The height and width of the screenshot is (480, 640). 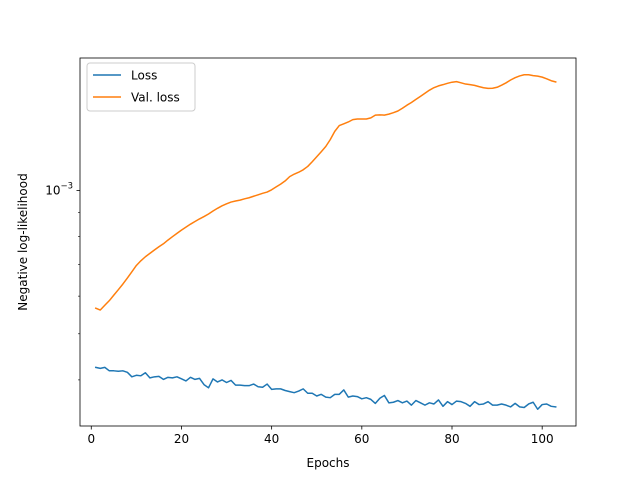 I want to click on legend-label-1: Val. loss, so click(x=155, y=98).